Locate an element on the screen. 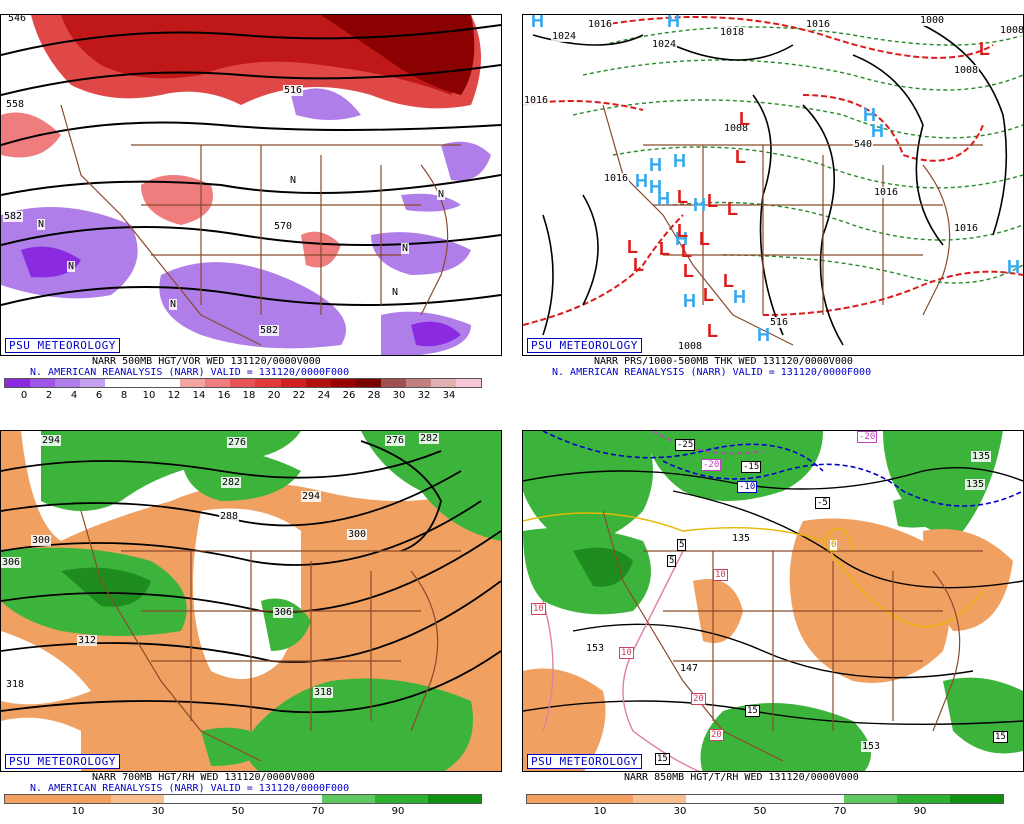  temperature-label: -5 is located at coordinates (822, 503).